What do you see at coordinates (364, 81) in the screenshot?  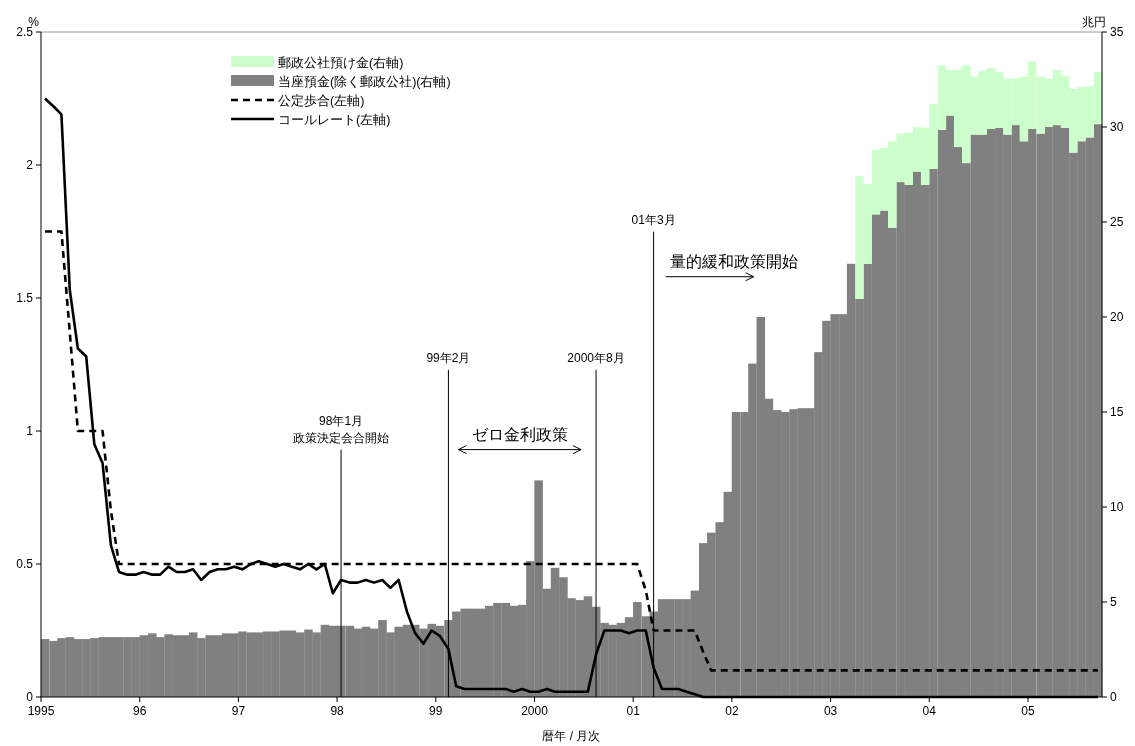 I see `legend-label: 当座預金(除く郵政公社)(右軸)` at bounding box center [364, 81].